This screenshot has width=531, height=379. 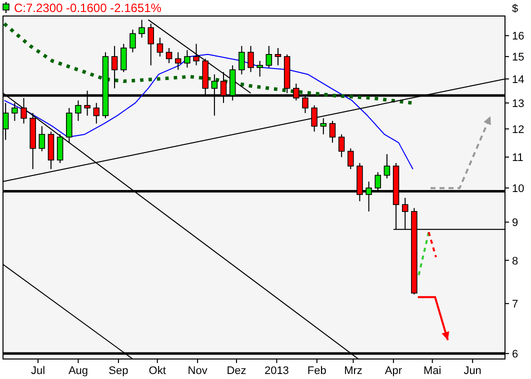 What do you see at coordinates (118, 371) in the screenshot?
I see `x-tick-label: Sep` at bounding box center [118, 371].